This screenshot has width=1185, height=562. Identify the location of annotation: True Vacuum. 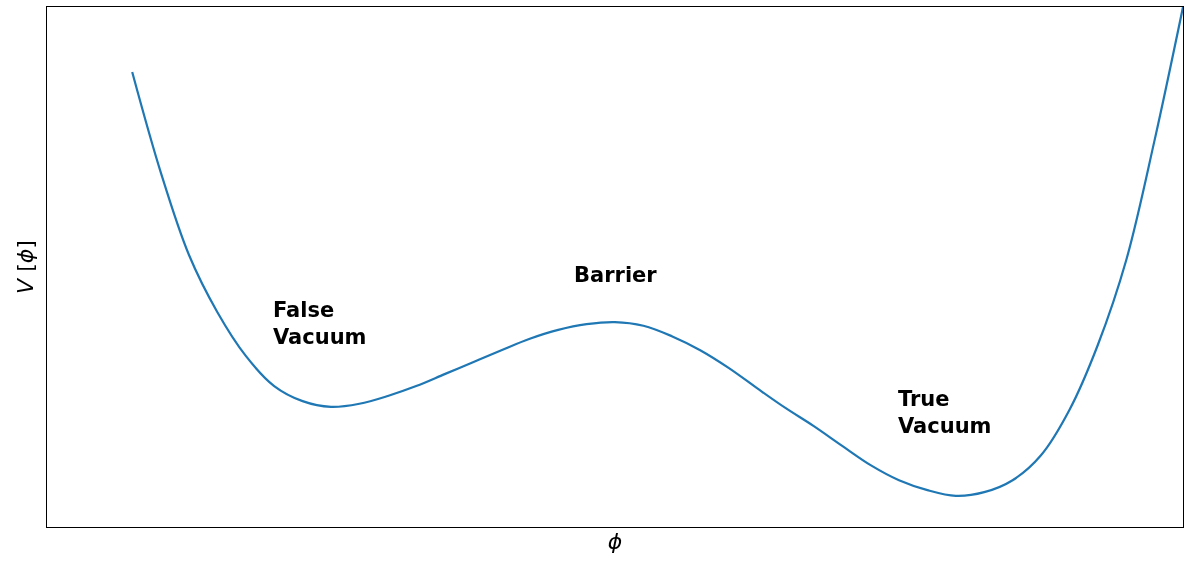
(945, 413).